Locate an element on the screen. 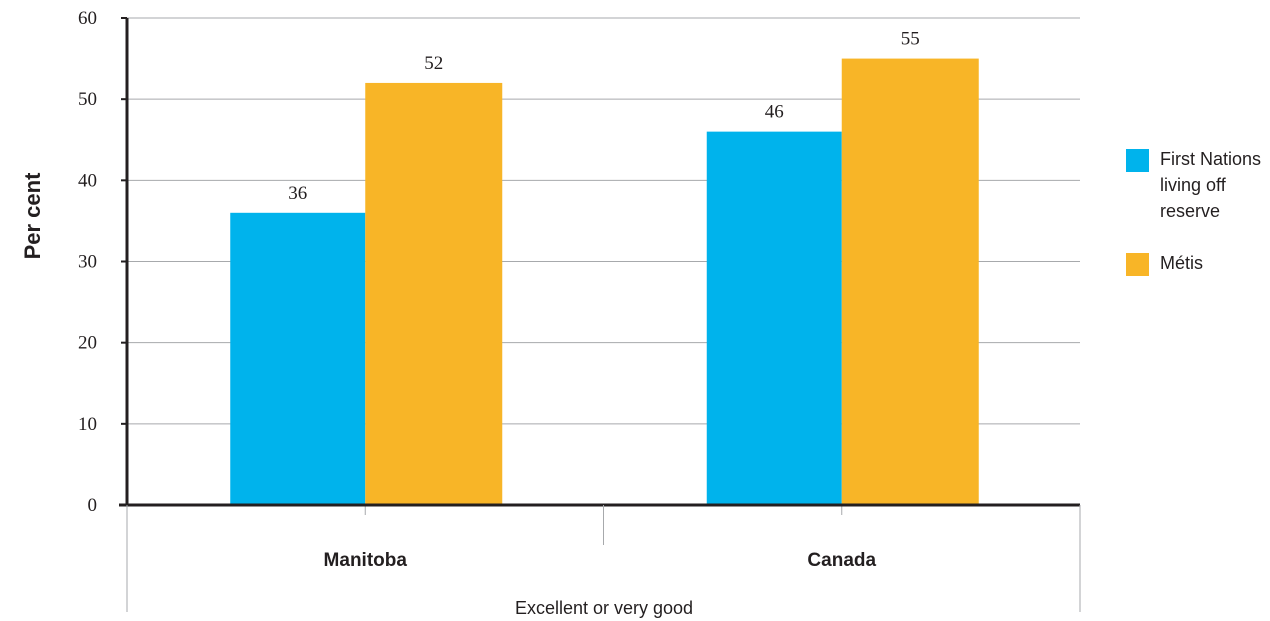 The image size is (1270, 621). y-tick-label-60: 60 is located at coordinates (87, 18).